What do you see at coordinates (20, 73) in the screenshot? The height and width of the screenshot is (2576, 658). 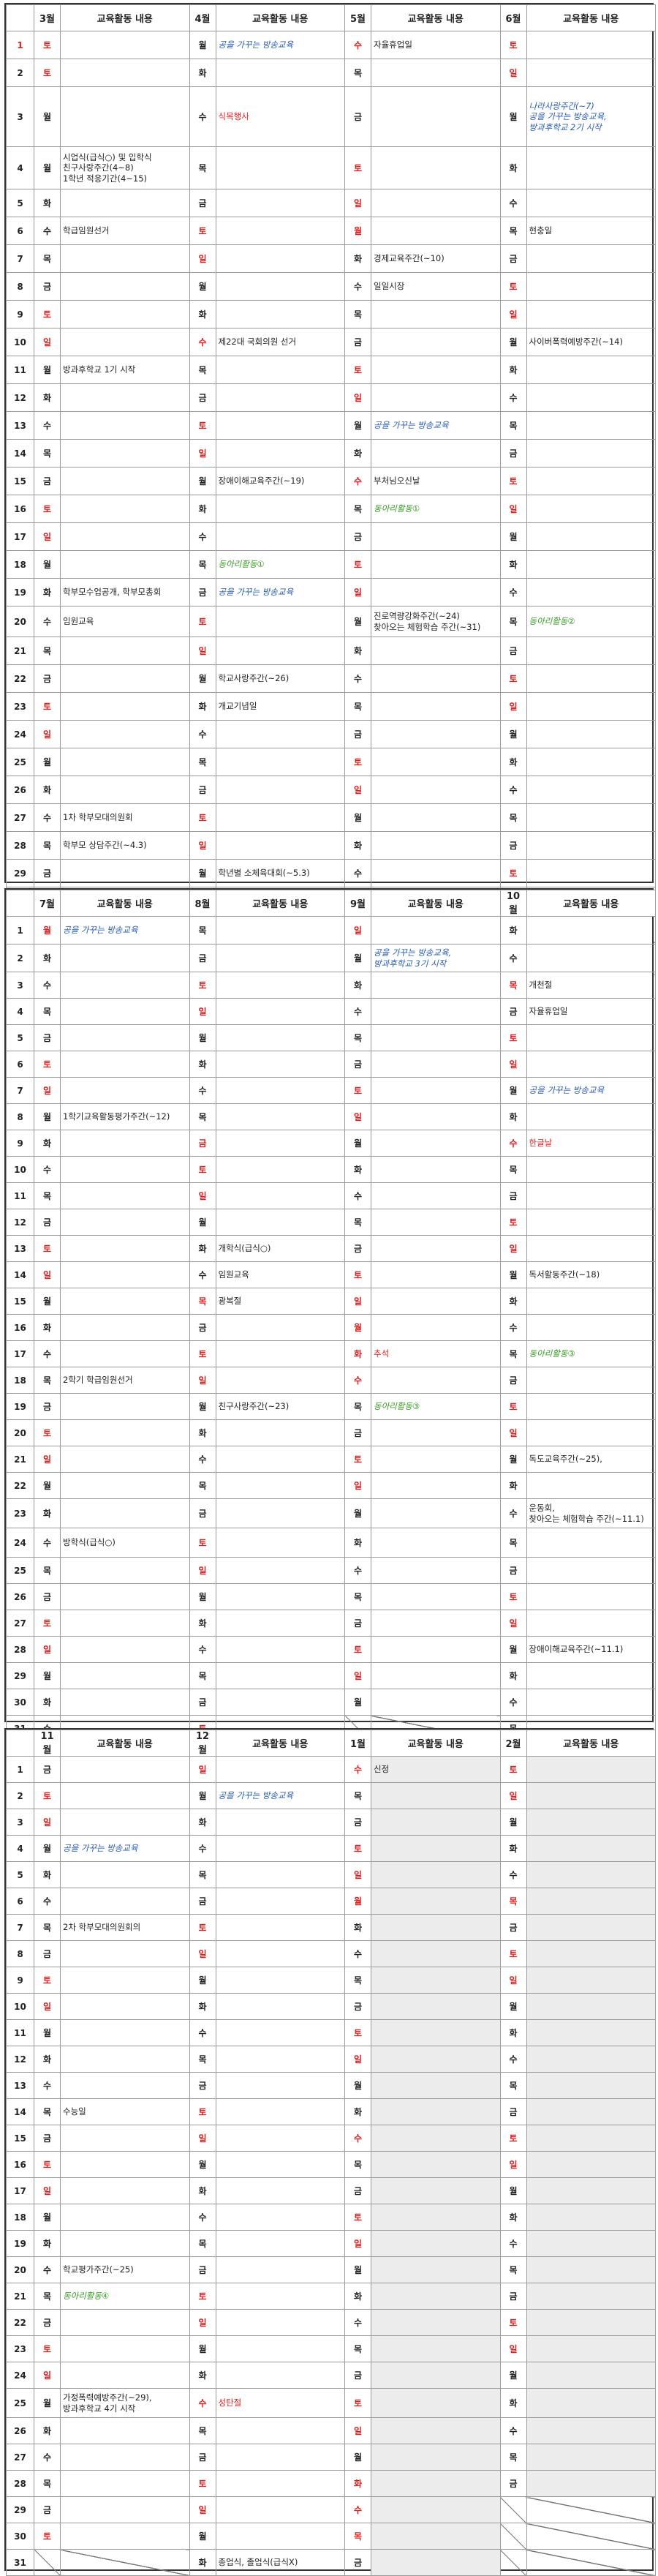 I see `day-number: 2` at bounding box center [20, 73].